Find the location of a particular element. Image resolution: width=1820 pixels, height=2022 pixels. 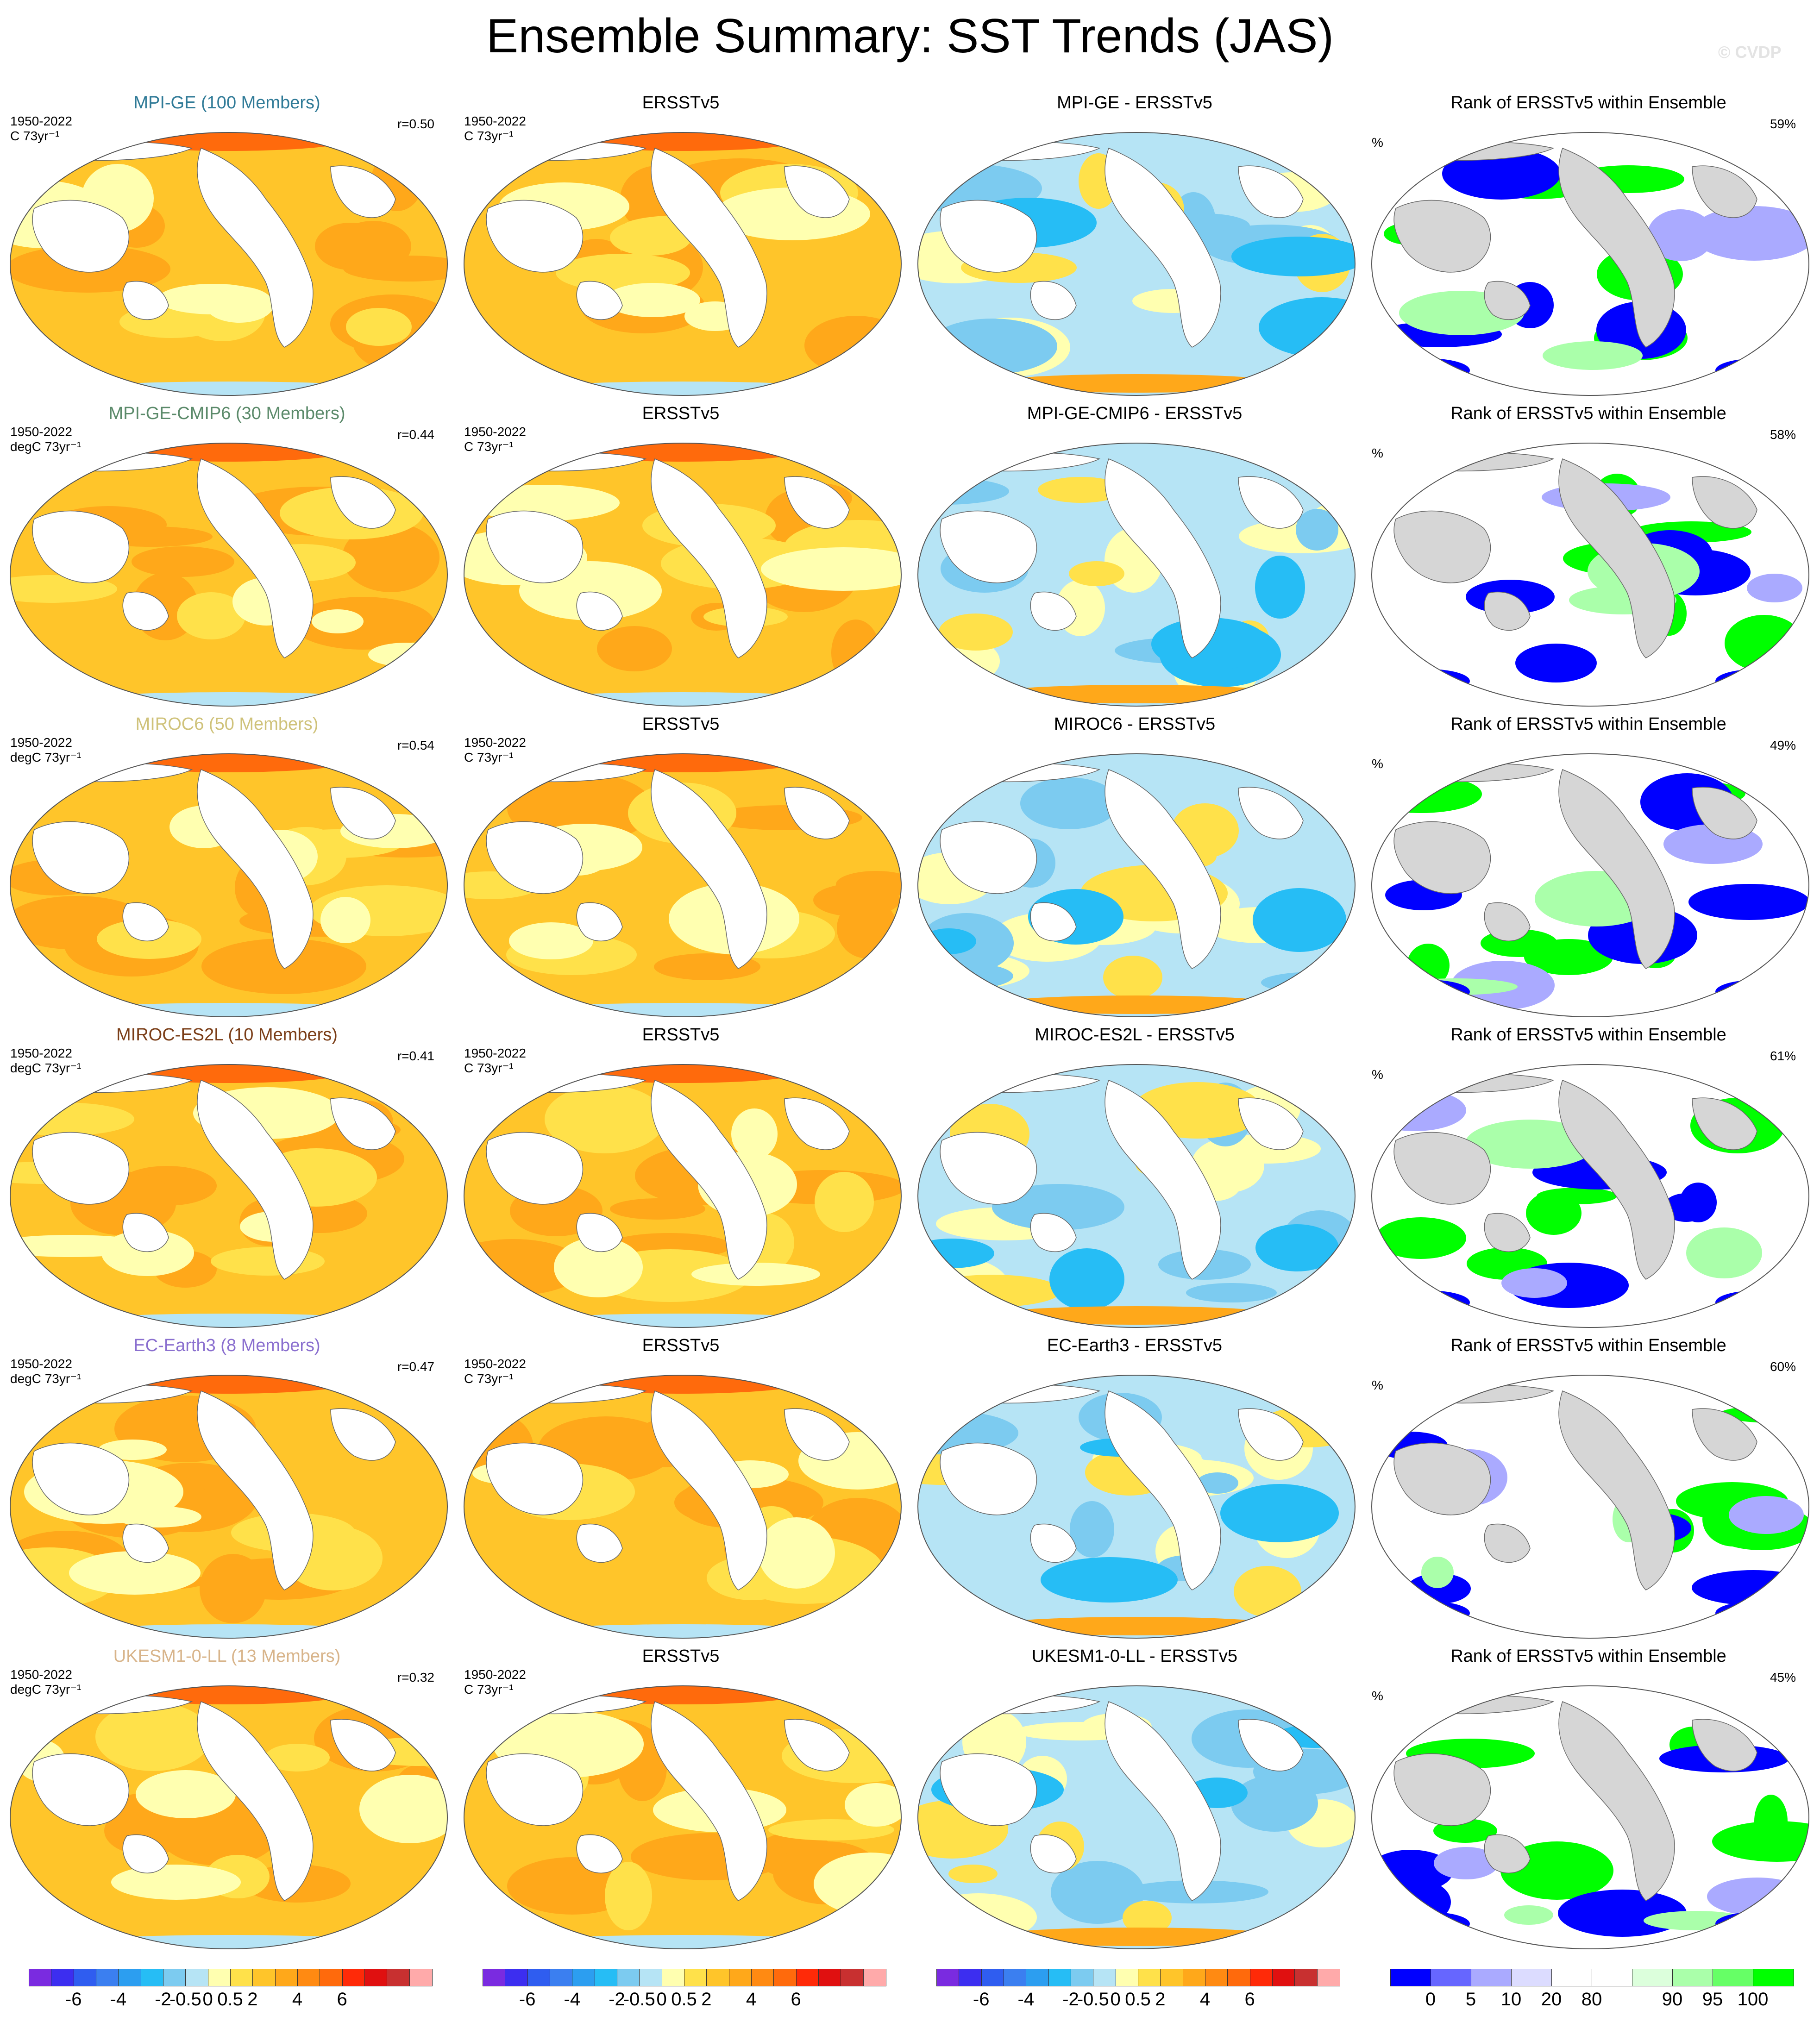

panel-title: MIROC-ES2L - ERSSTv5 is located at coordinates (1135, 1035).